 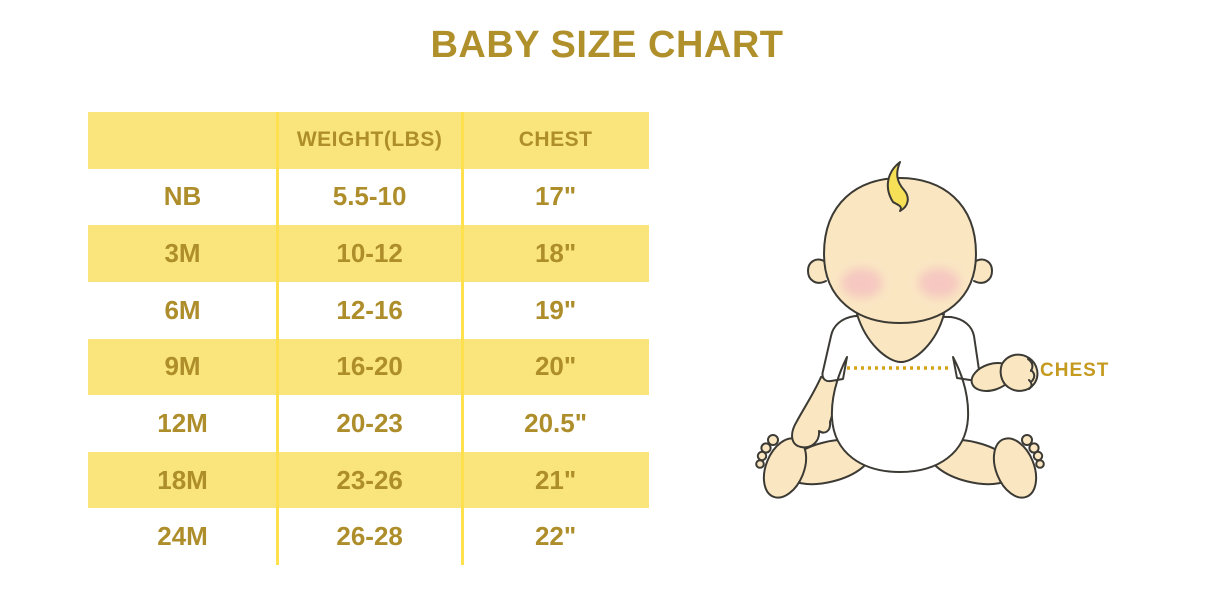 What do you see at coordinates (862, 283) in the screenshot?
I see `baby-left-cheek` at bounding box center [862, 283].